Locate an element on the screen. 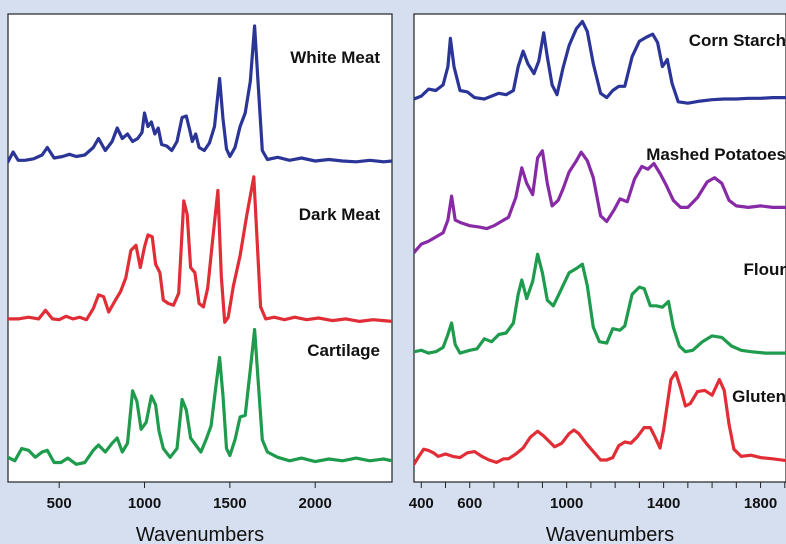 This screenshot has width=786, height=544. x-tick-label: 1400 is located at coordinates (663, 503).